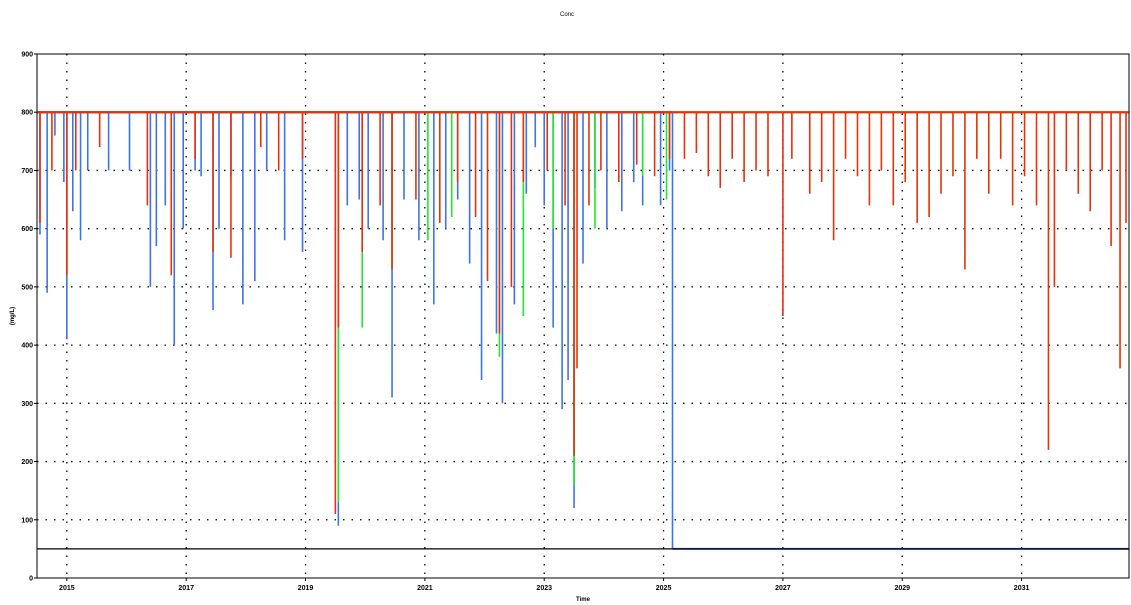  What do you see at coordinates (27, 229) in the screenshot?
I see `y-tick-label: 600` at bounding box center [27, 229].